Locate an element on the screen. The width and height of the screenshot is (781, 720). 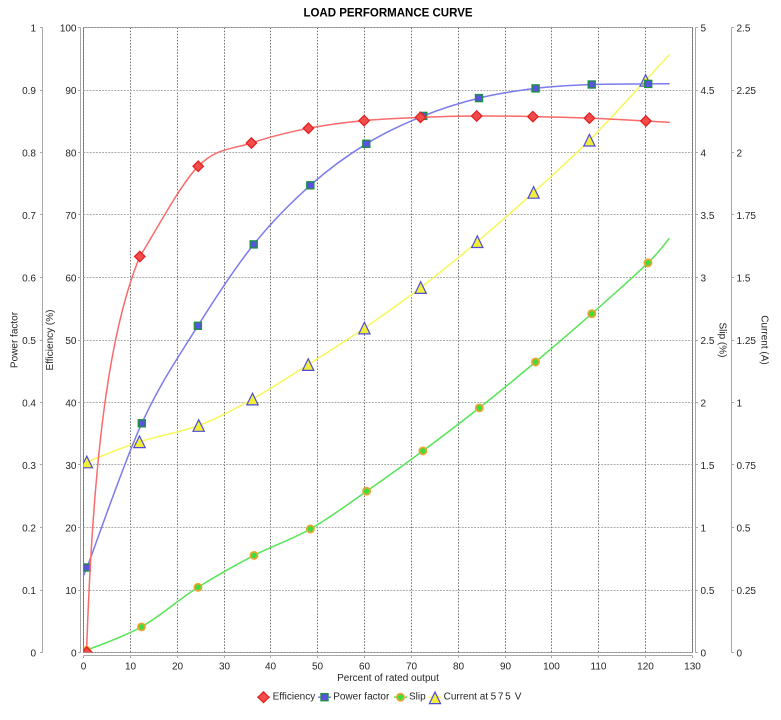
svg-text: 110 is located at coordinates (599, 667).